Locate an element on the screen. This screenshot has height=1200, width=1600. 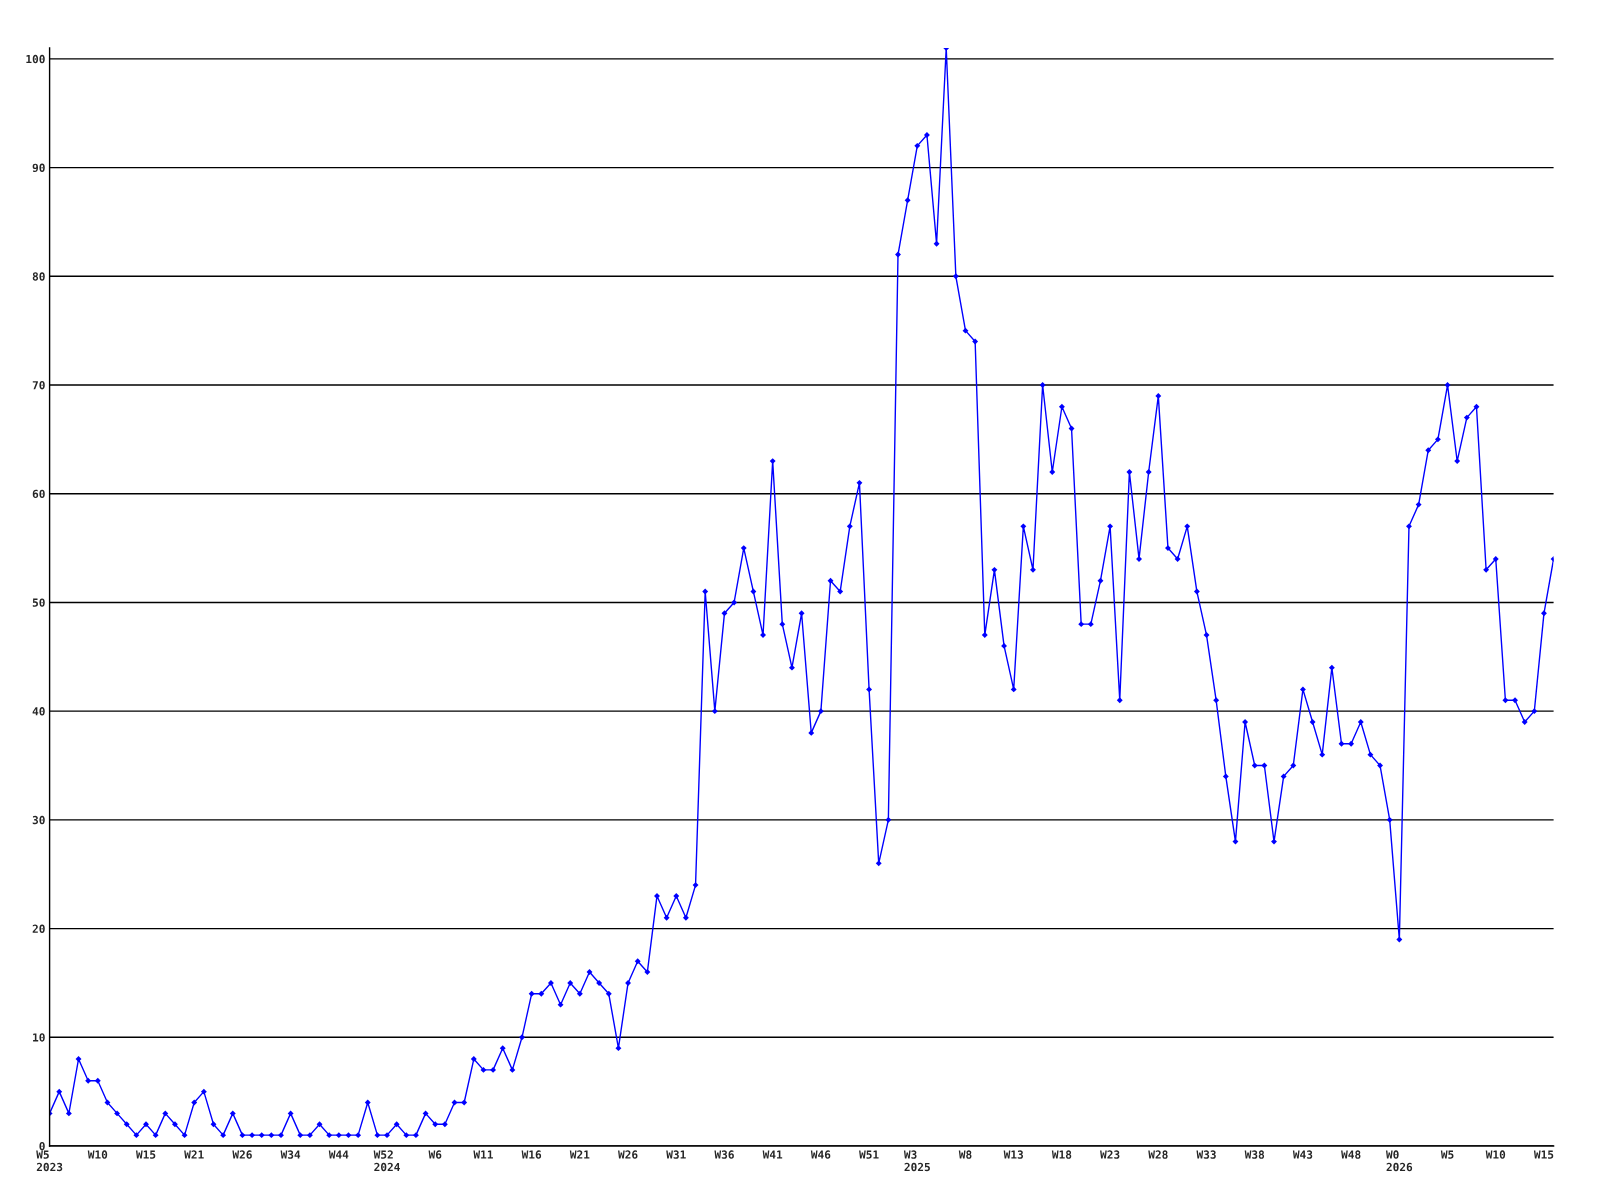
y-tick-label: 20 is located at coordinates (38, 928).